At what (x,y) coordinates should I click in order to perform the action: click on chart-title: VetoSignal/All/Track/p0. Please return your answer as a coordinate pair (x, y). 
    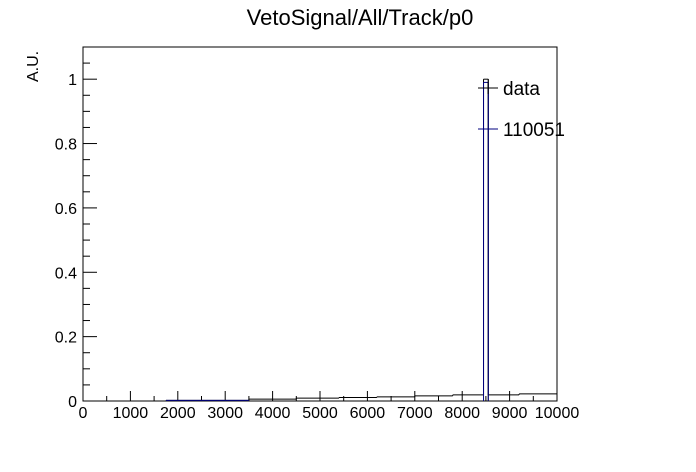
    Looking at the image, I should click on (360, 17).